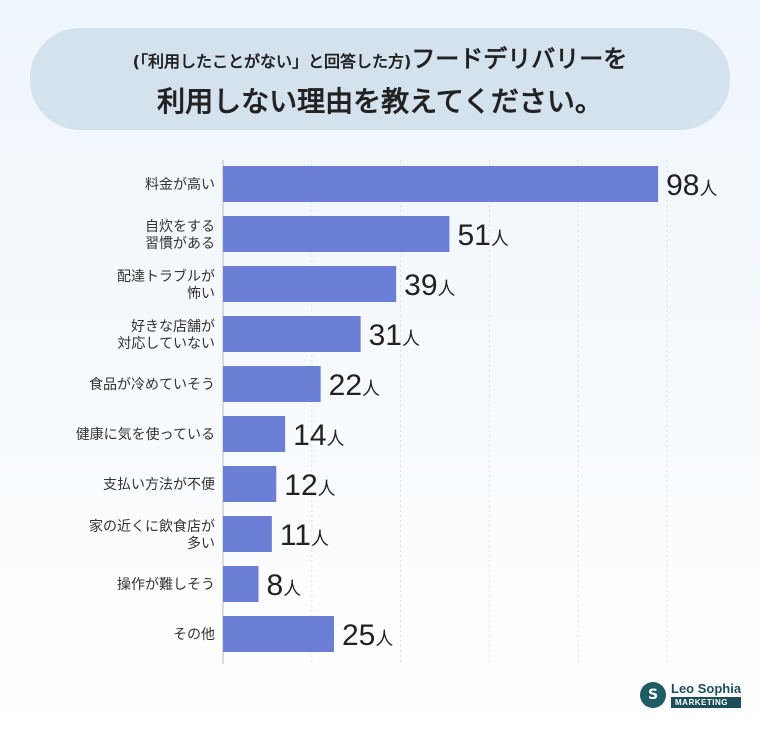 The width and height of the screenshot is (760, 740). What do you see at coordinates (706, 688) in the screenshot?
I see `brand-name: Leo Sophia` at bounding box center [706, 688].